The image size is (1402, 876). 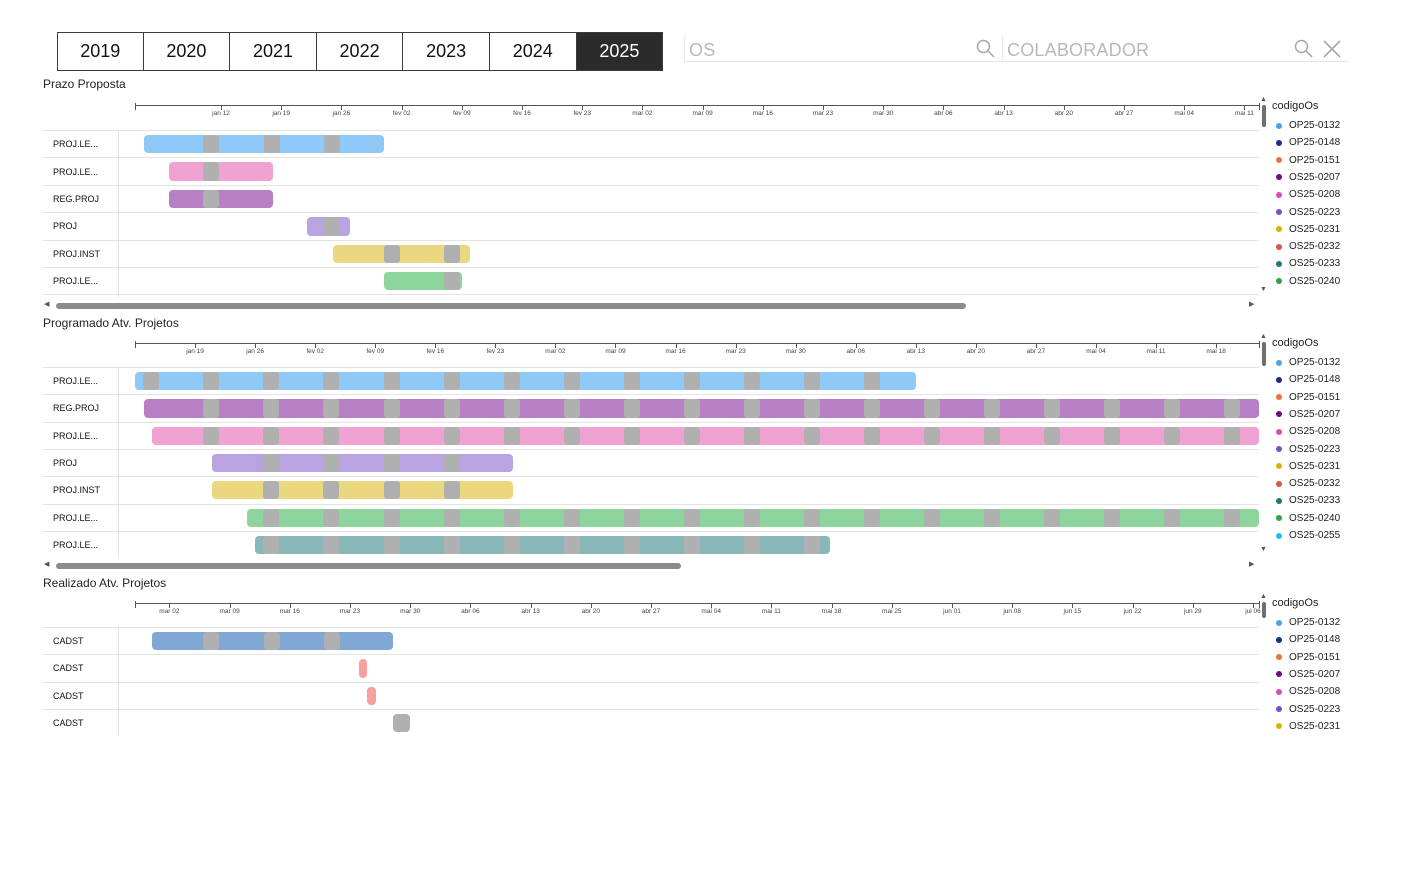 I want to click on axis-tick-label: jun 15, so click(x=1072, y=611).